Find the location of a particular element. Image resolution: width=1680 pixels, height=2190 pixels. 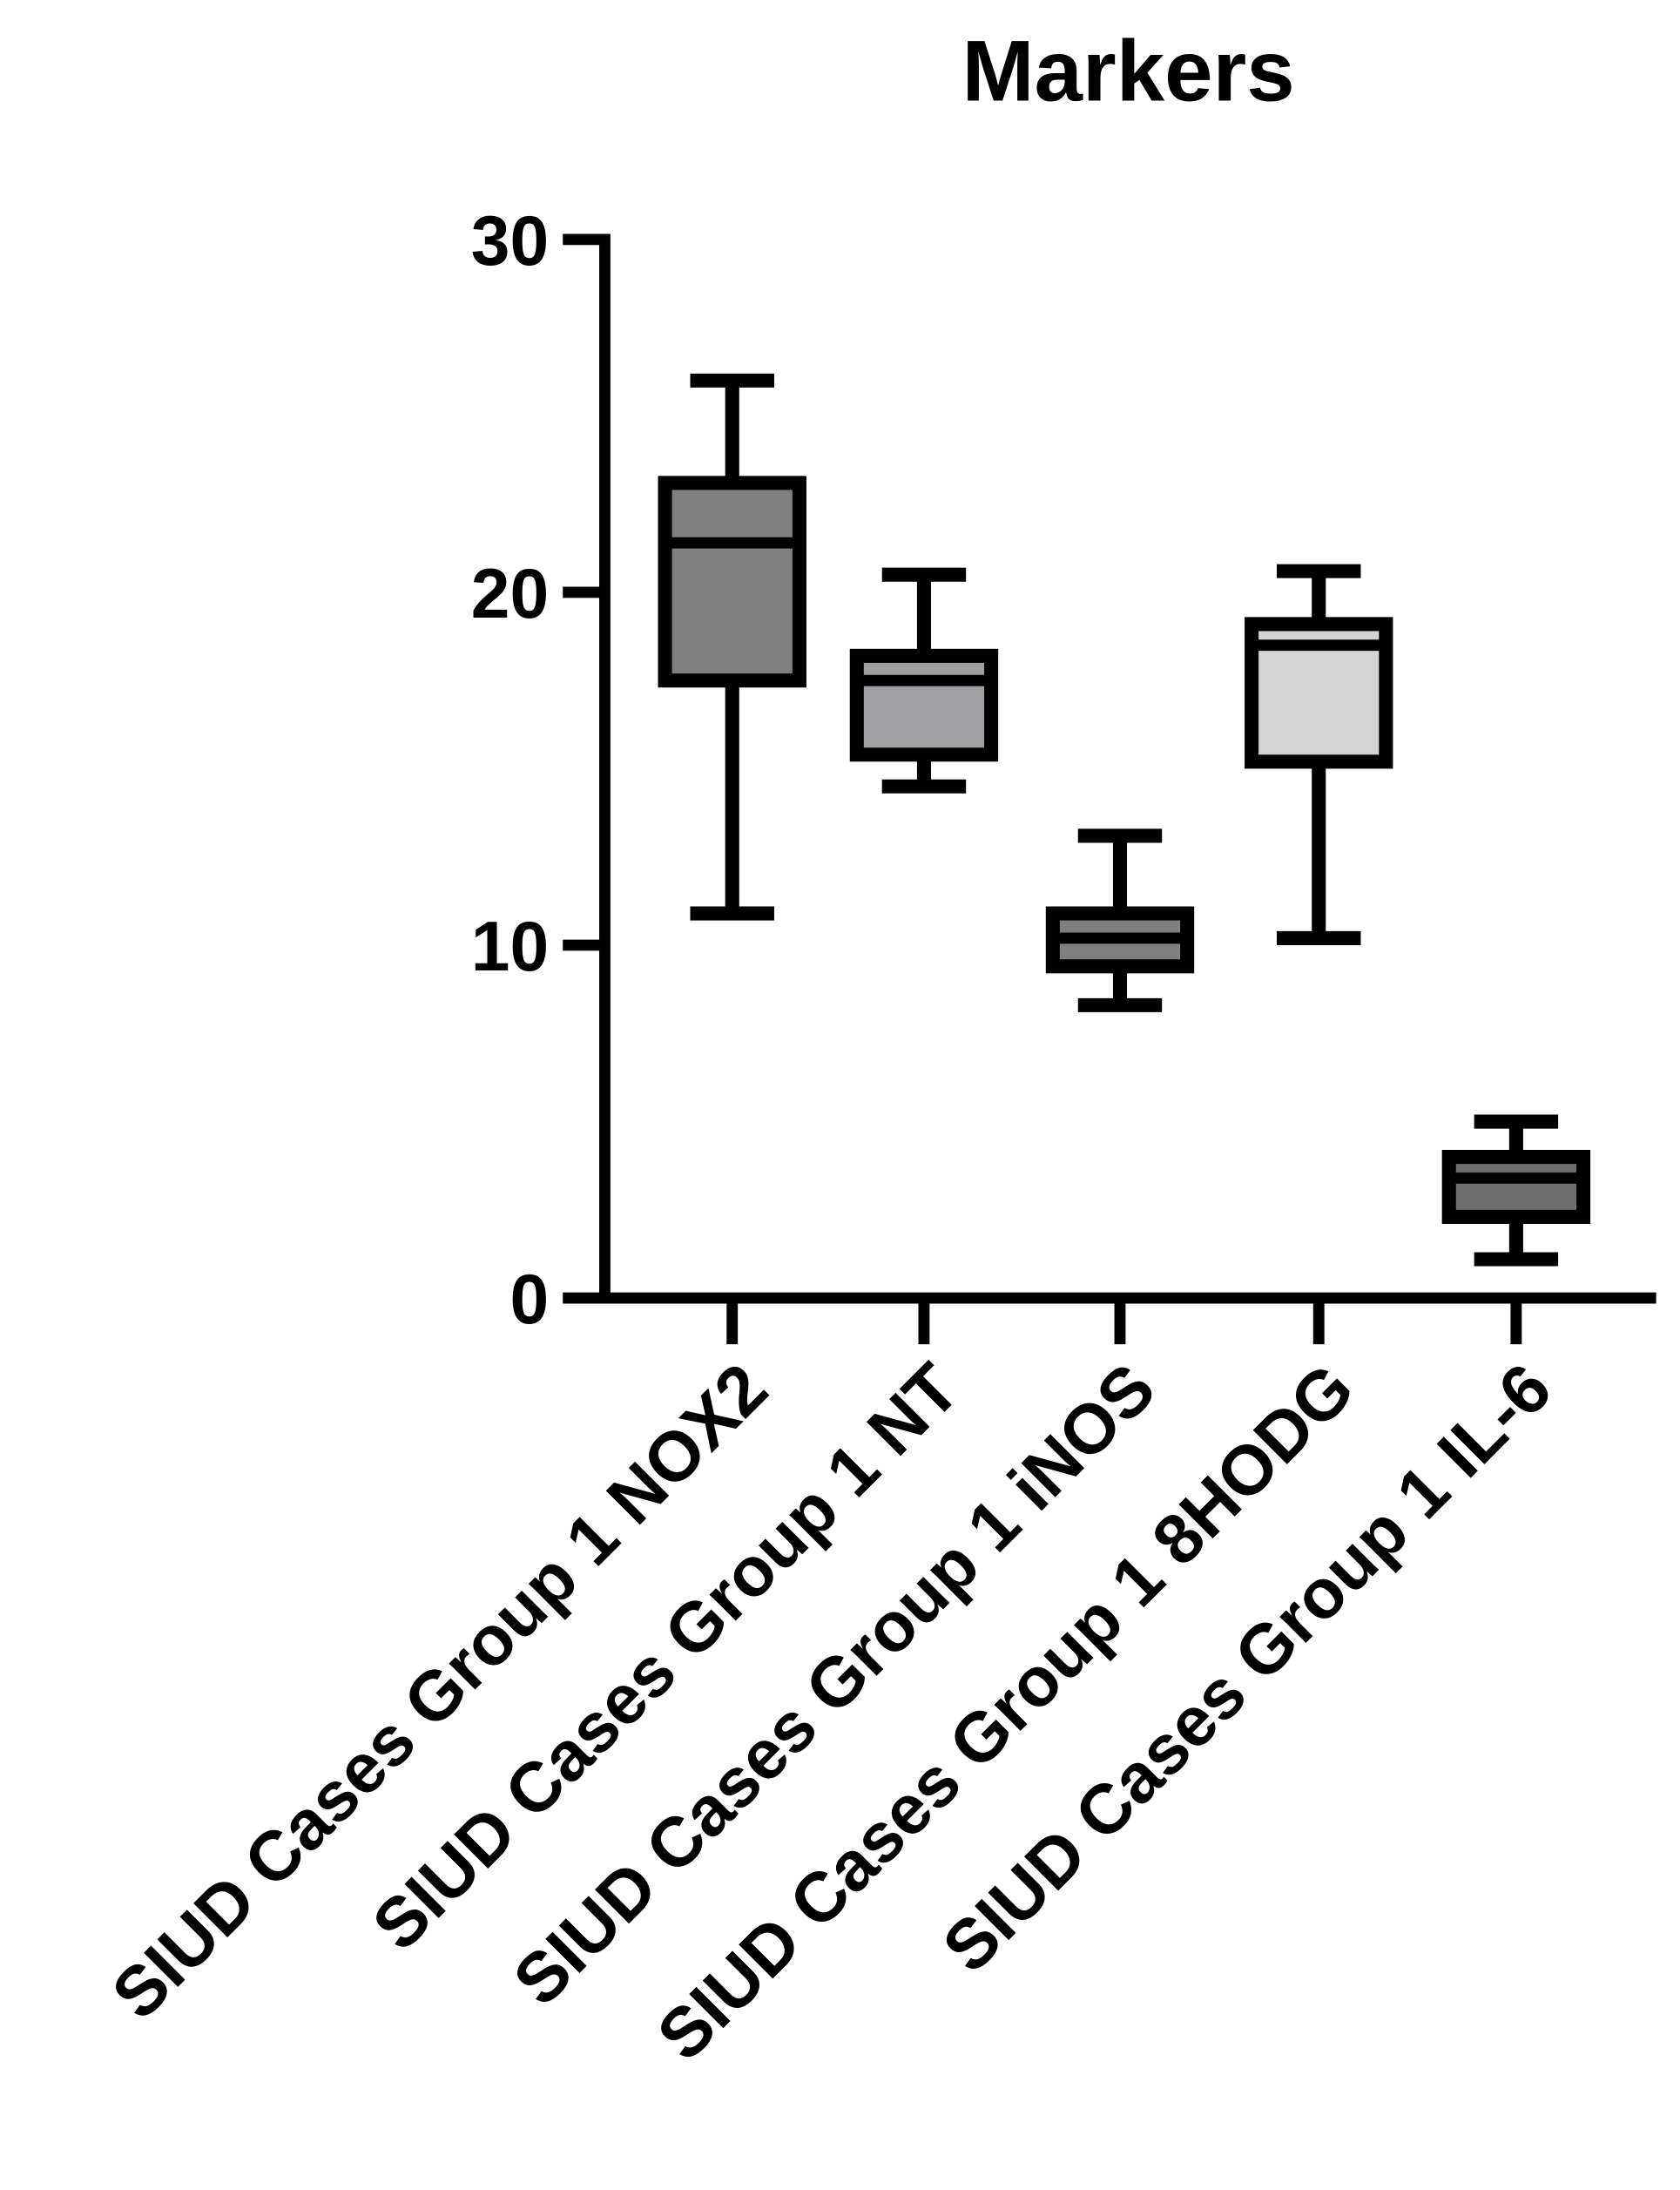

y-tick-label: 0 is located at coordinates (529, 1300).